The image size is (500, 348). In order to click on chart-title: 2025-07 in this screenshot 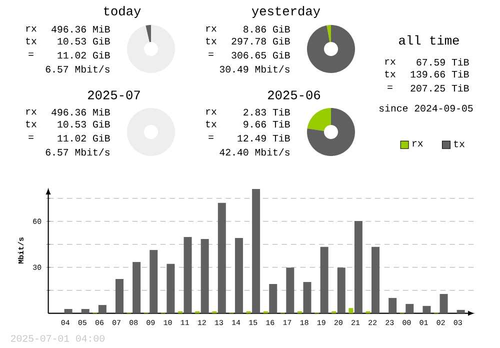, I will do `click(114, 95)`.